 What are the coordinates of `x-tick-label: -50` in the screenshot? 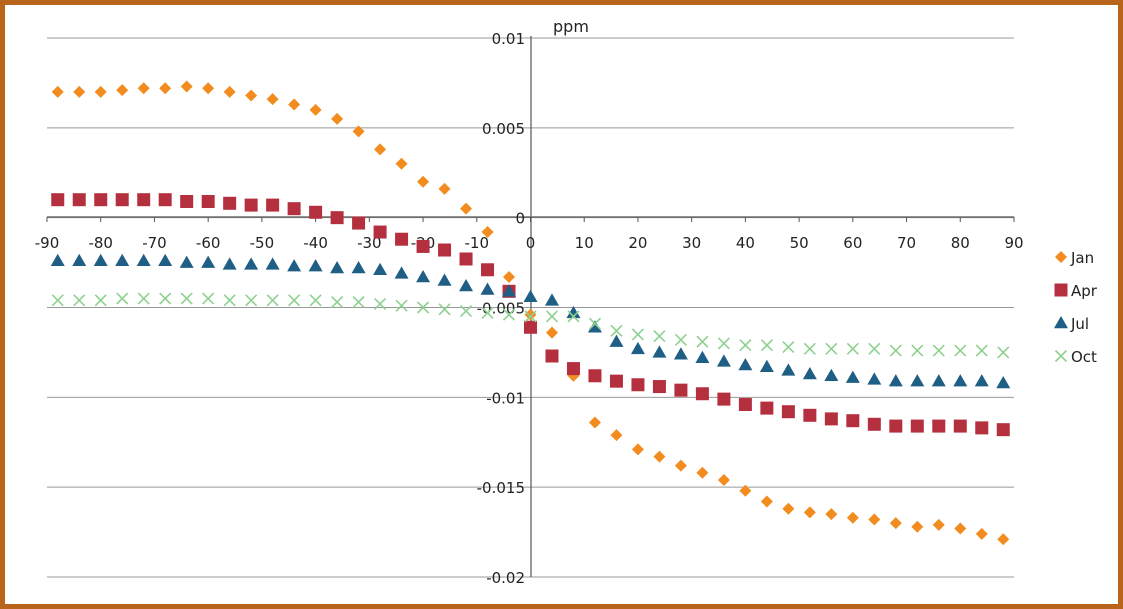 It's located at (262, 243).